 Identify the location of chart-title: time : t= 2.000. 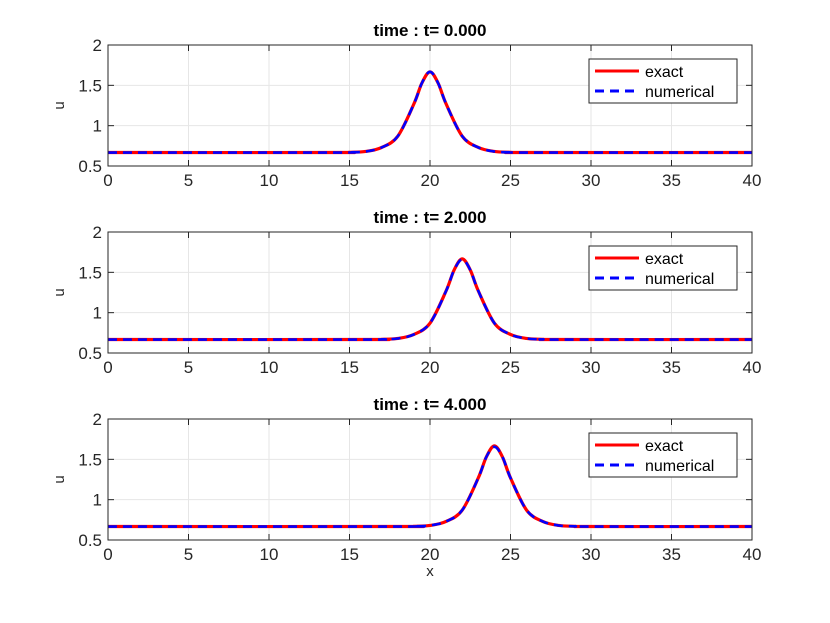
(430, 217).